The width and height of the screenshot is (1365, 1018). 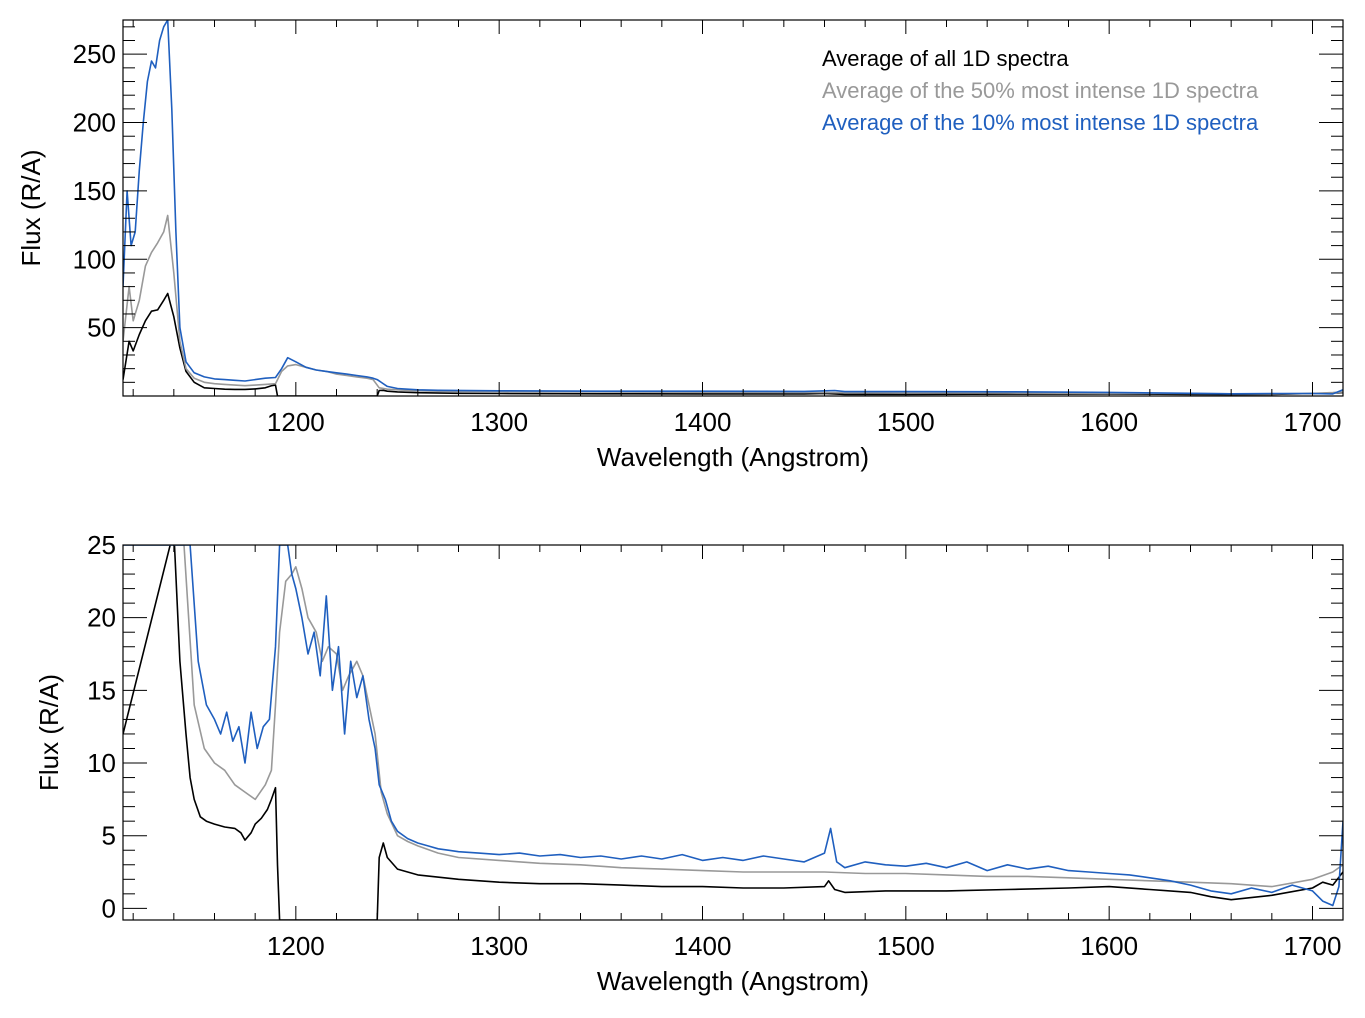 What do you see at coordinates (101, 690) in the screenshot?
I see `y-tick-label: 15` at bounding box center [101, 690].